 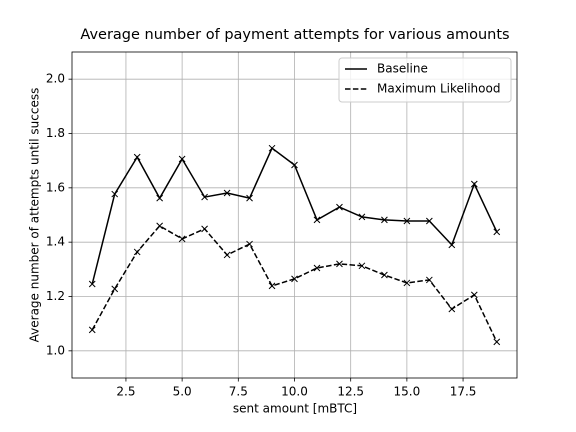 What do you see at coordinates (125, 392) in the screenshot?
I see `x-tick-label: 2.5` at bounding box center [125, 392].